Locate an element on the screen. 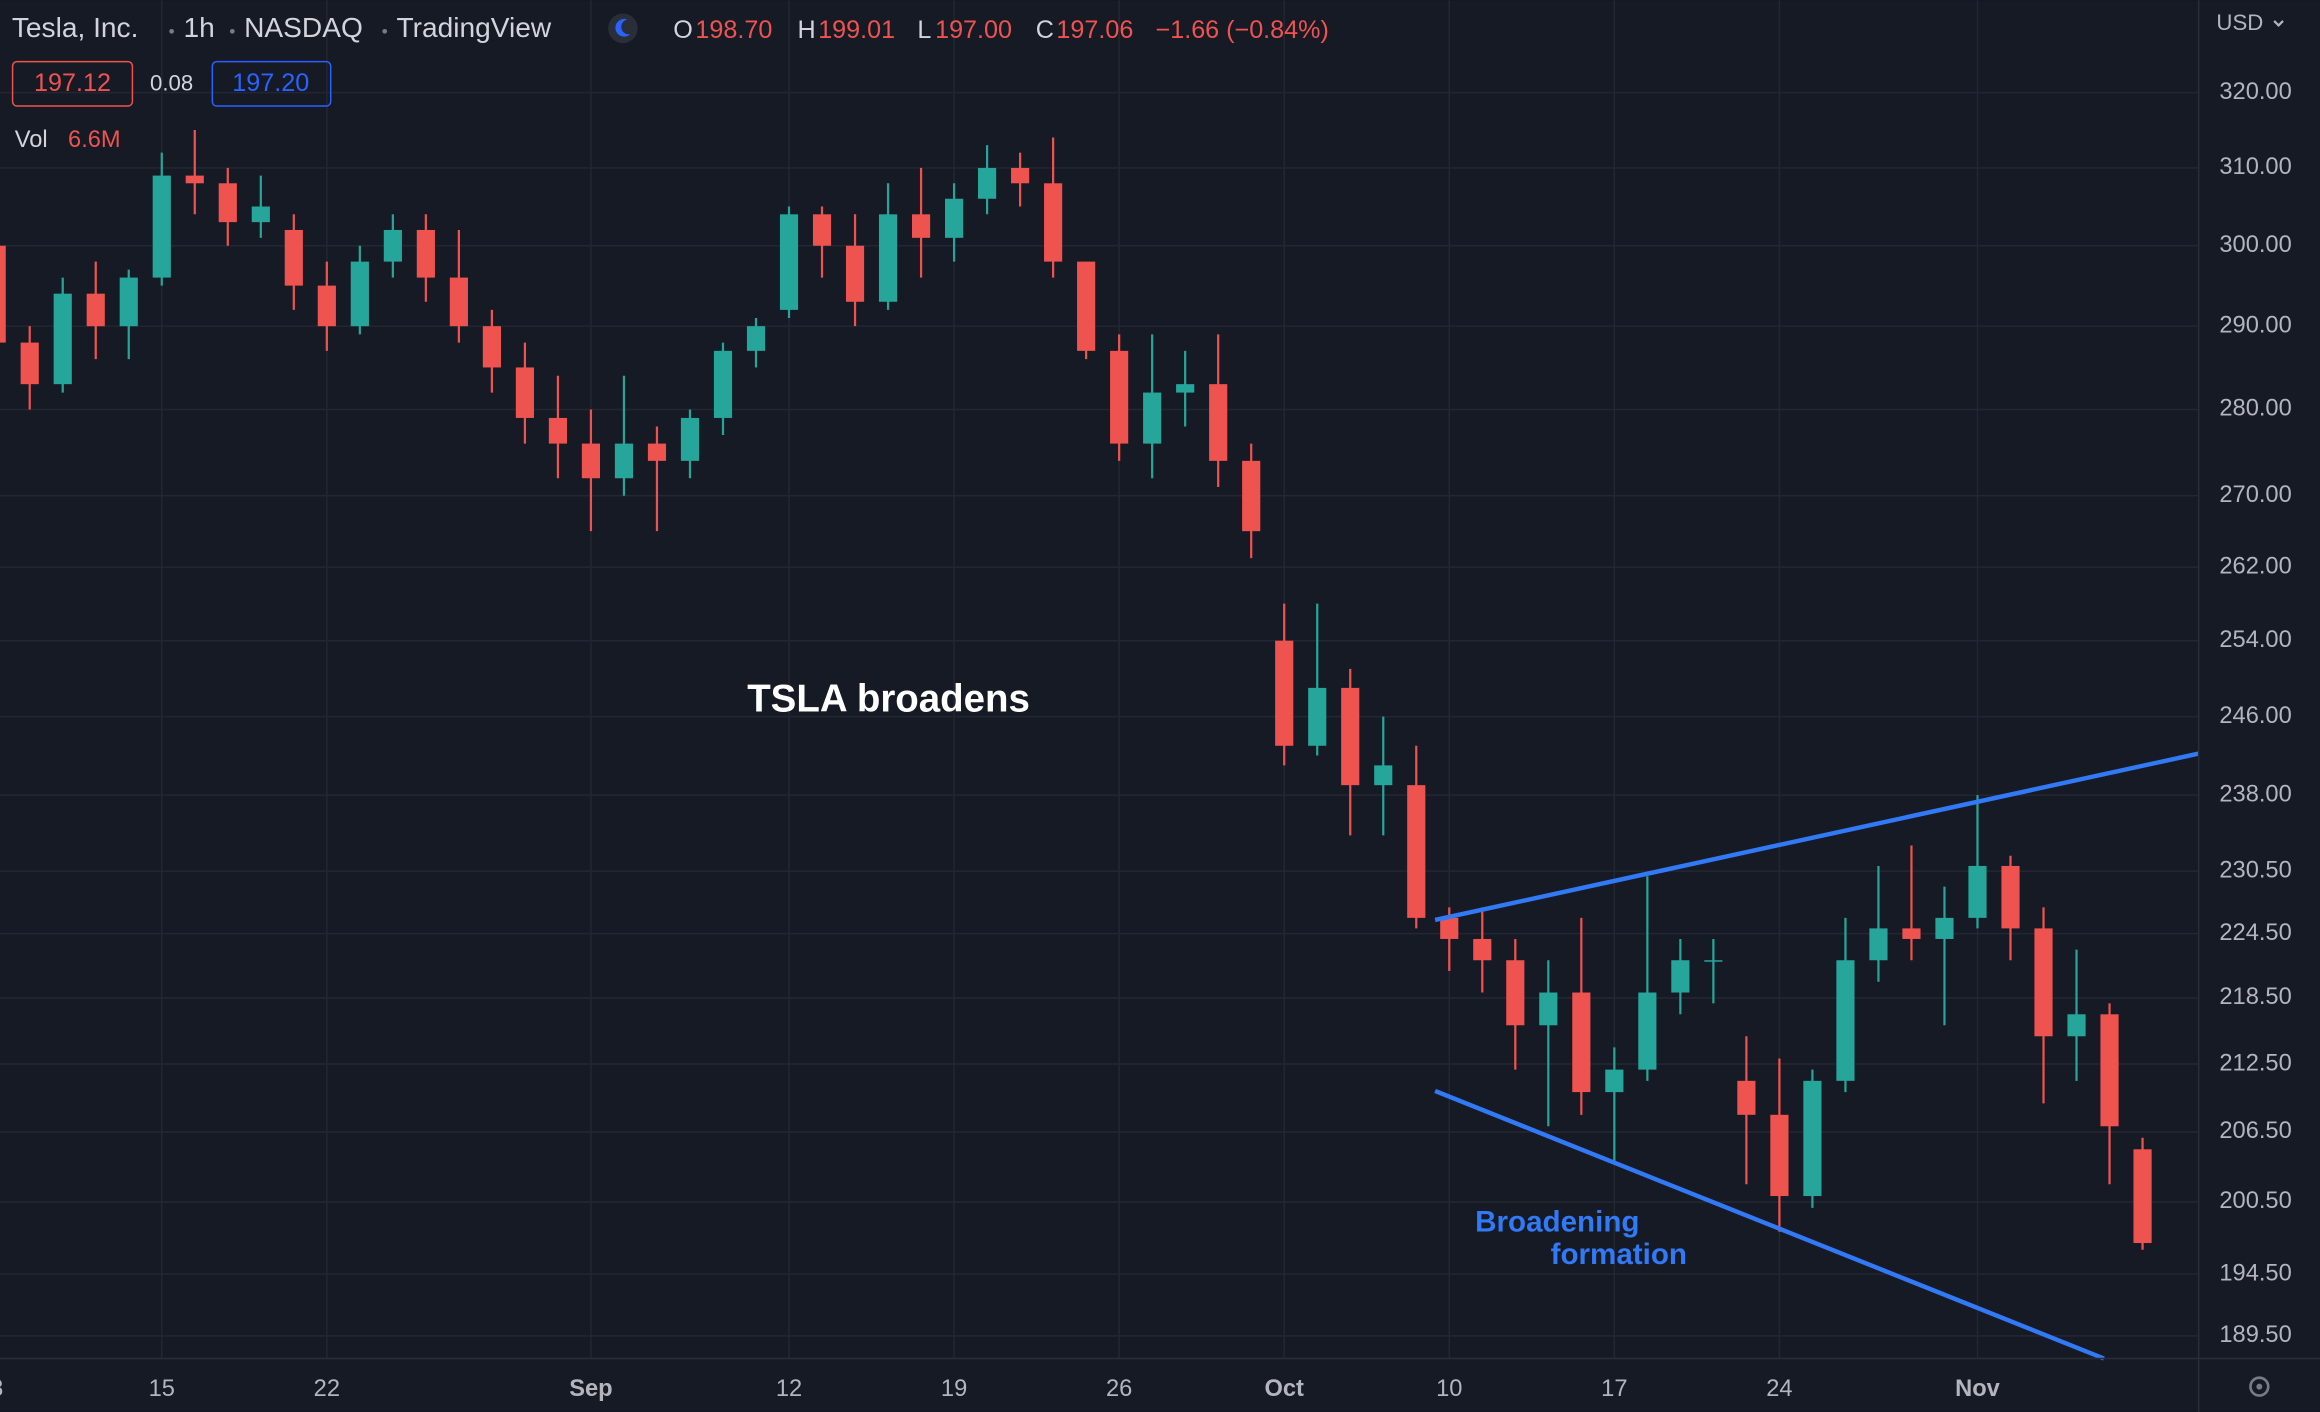 This screenshot has width=2320, height=1412. y-tick-label: 212.50 is located at coordinates (2255, 1063).